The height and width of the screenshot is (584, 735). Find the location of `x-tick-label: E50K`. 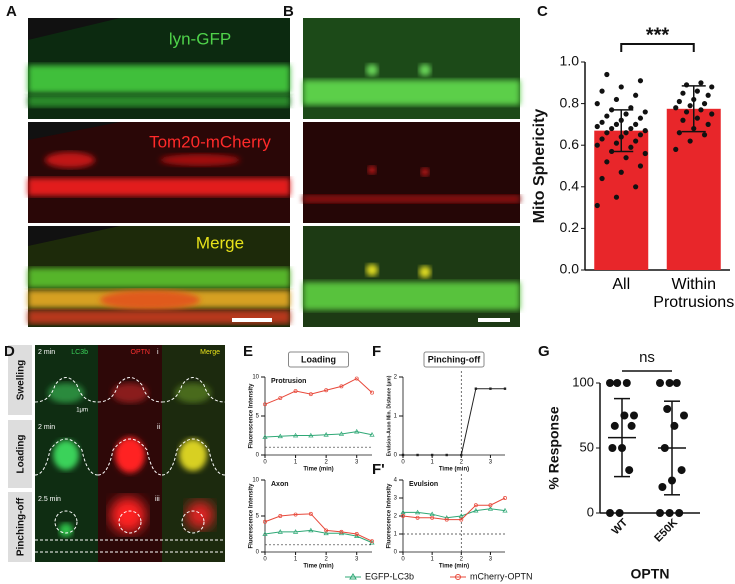

x-tick-label: E50K is located at coordinates (666, 531).